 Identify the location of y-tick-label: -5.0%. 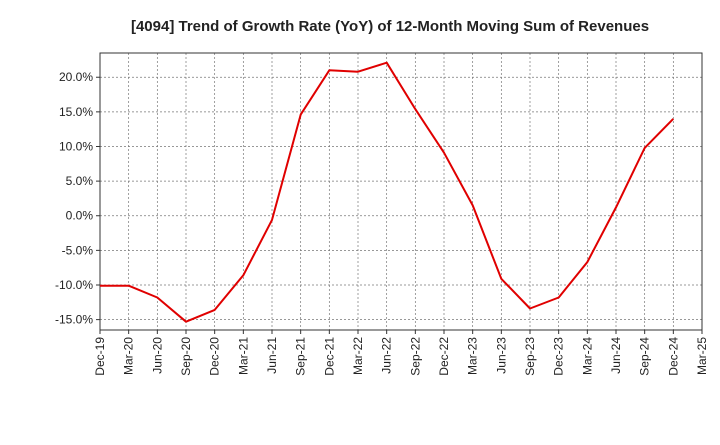
(78, 250).